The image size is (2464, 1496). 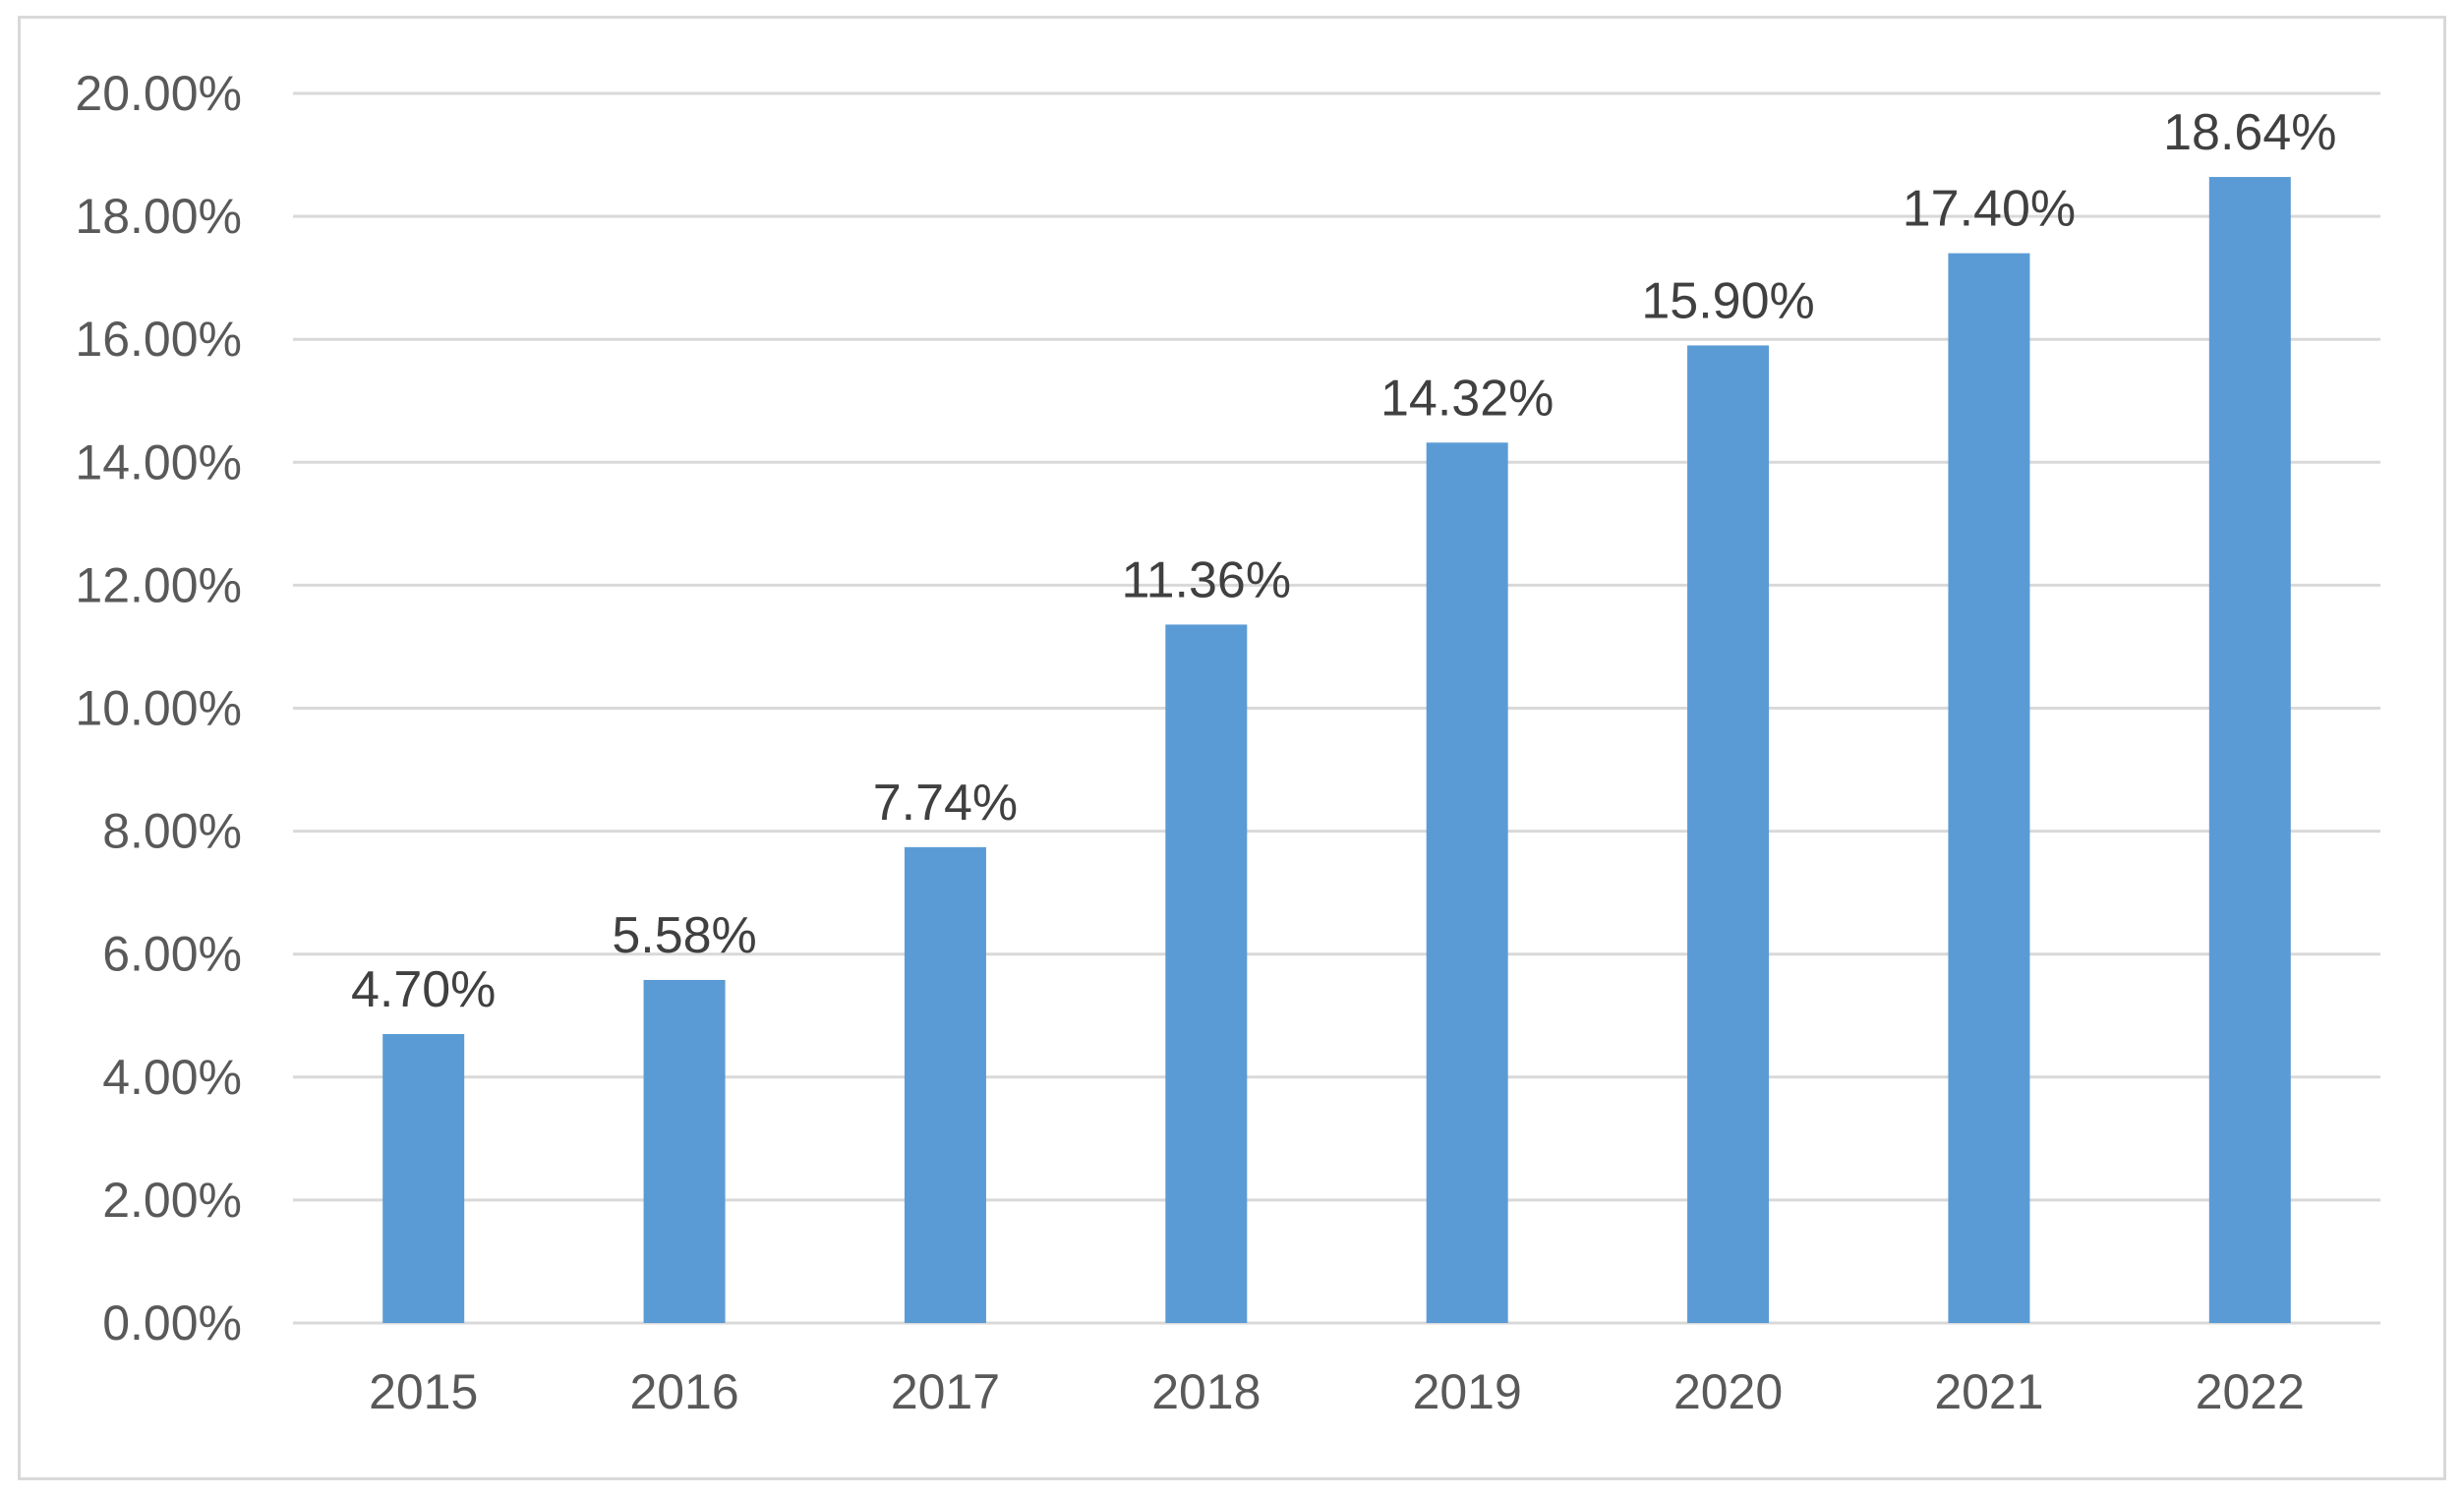 What do you see at coordinates (1467, 398) in the screenshot?
I see `data-label-2019: 14.32%` at bounding box center [1467, 398].